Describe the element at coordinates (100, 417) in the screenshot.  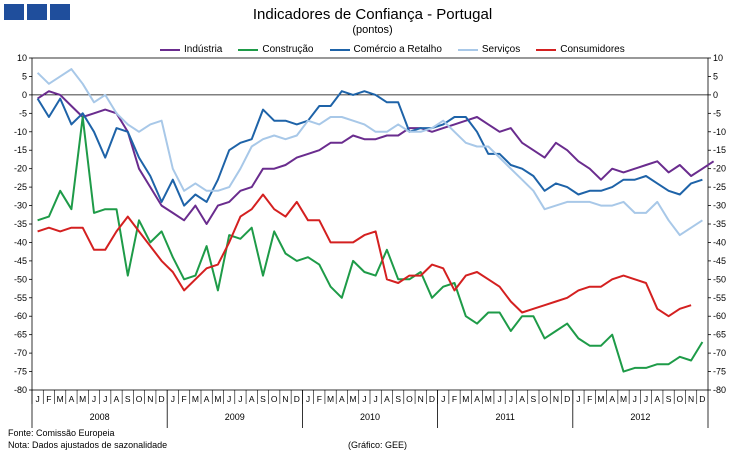
I see `year-label: 2008` at that location.